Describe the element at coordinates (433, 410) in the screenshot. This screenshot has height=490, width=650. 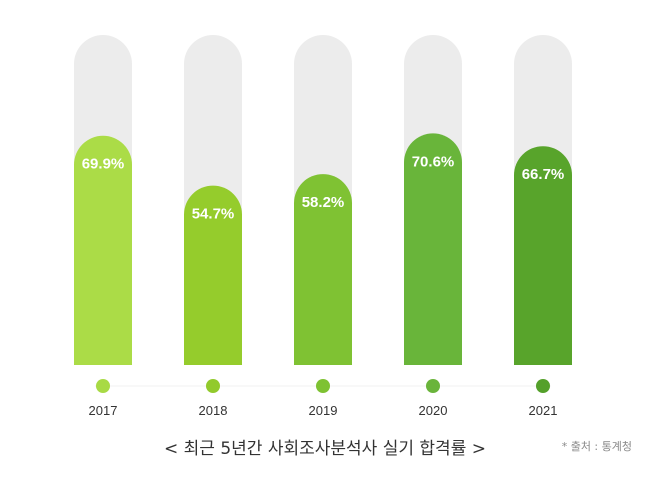
I see `tick-label-2020: 2020` at that location.